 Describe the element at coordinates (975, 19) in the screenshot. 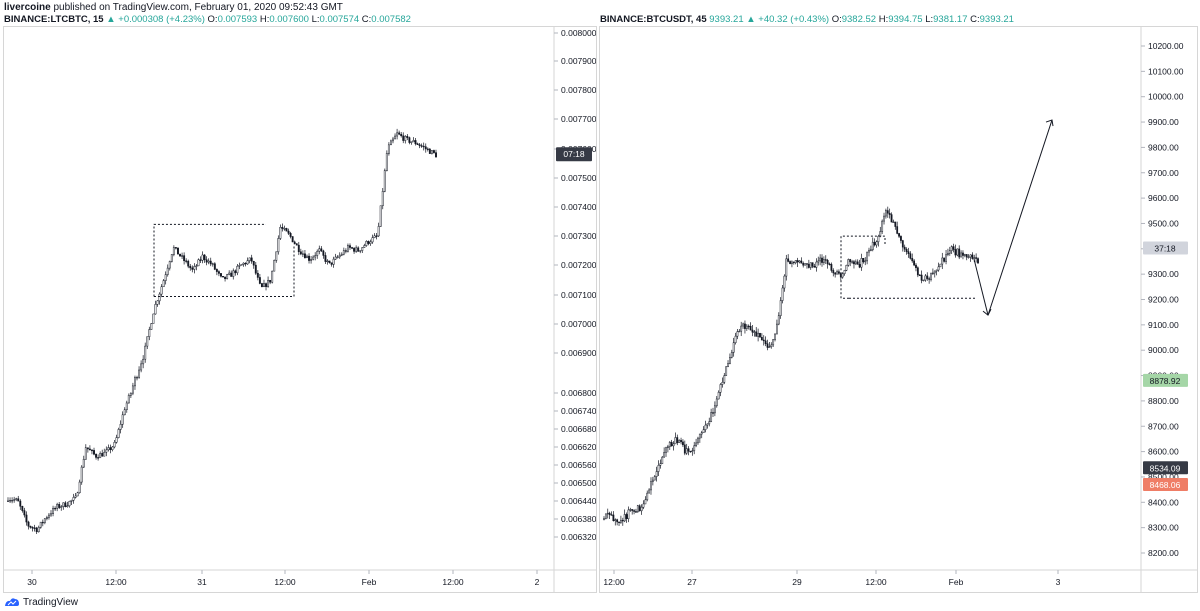

I see `legend-close-label: C:` at that location.